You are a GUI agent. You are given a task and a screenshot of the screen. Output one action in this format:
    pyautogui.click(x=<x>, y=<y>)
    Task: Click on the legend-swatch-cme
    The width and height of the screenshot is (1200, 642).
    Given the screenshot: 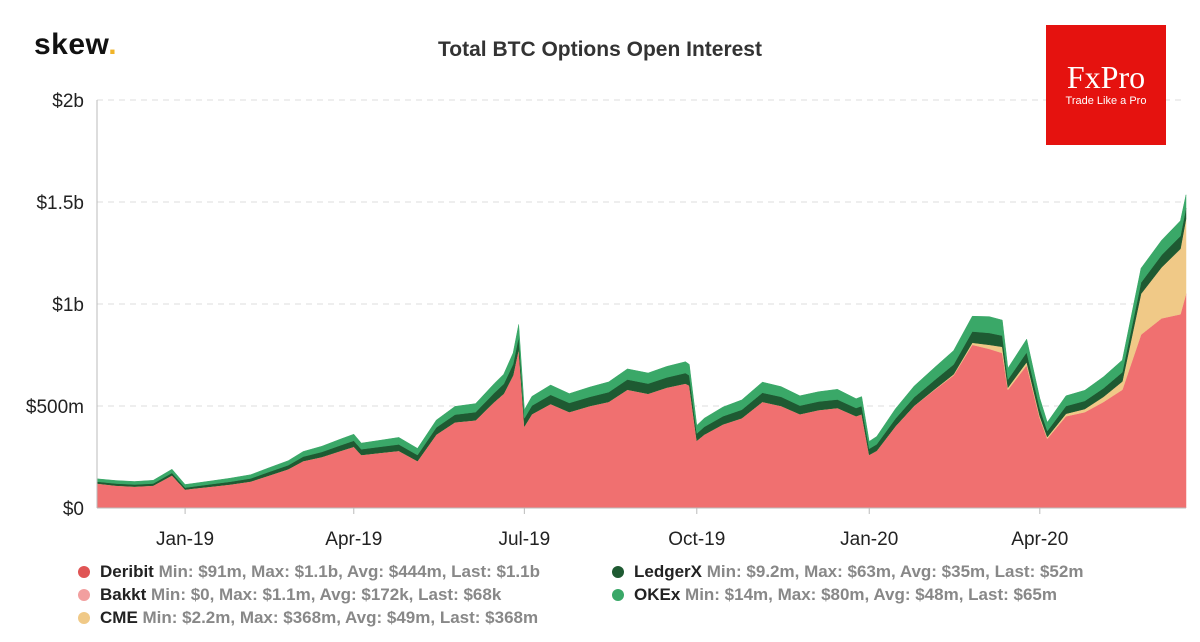 What is the action you would take?
    pyautogui.click(x=84, y=618)
    